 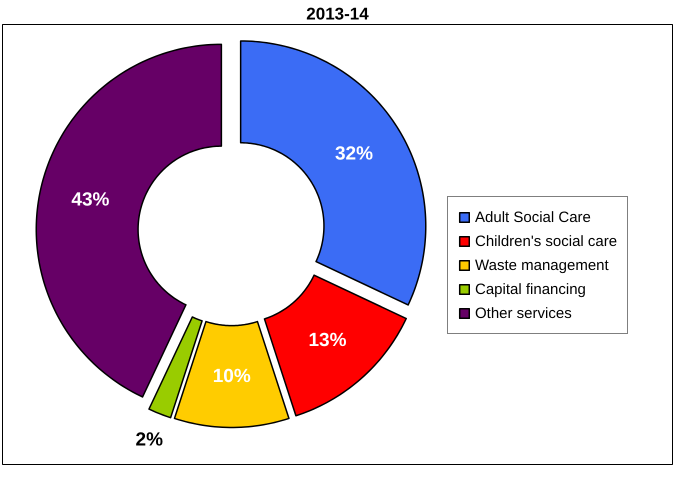 What do you see at coordinates (231, 377) in the screenshot?
I see `data-label: 10%` at bounding box center [231, 377].